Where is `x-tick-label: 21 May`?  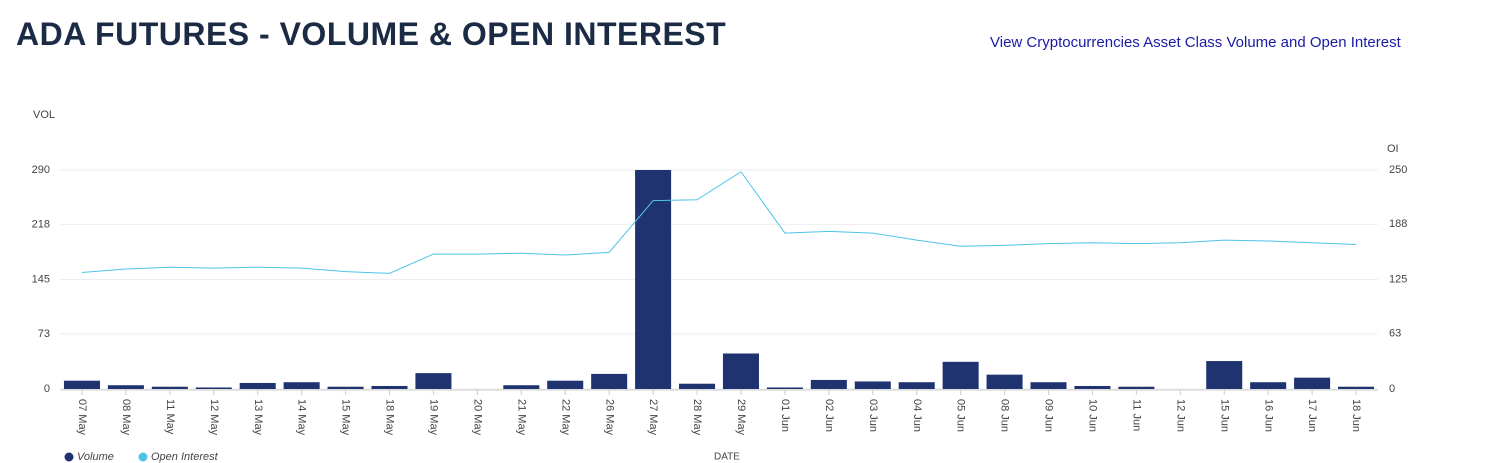
x-tick-label: 21 May is located at coordinates (521, 417).